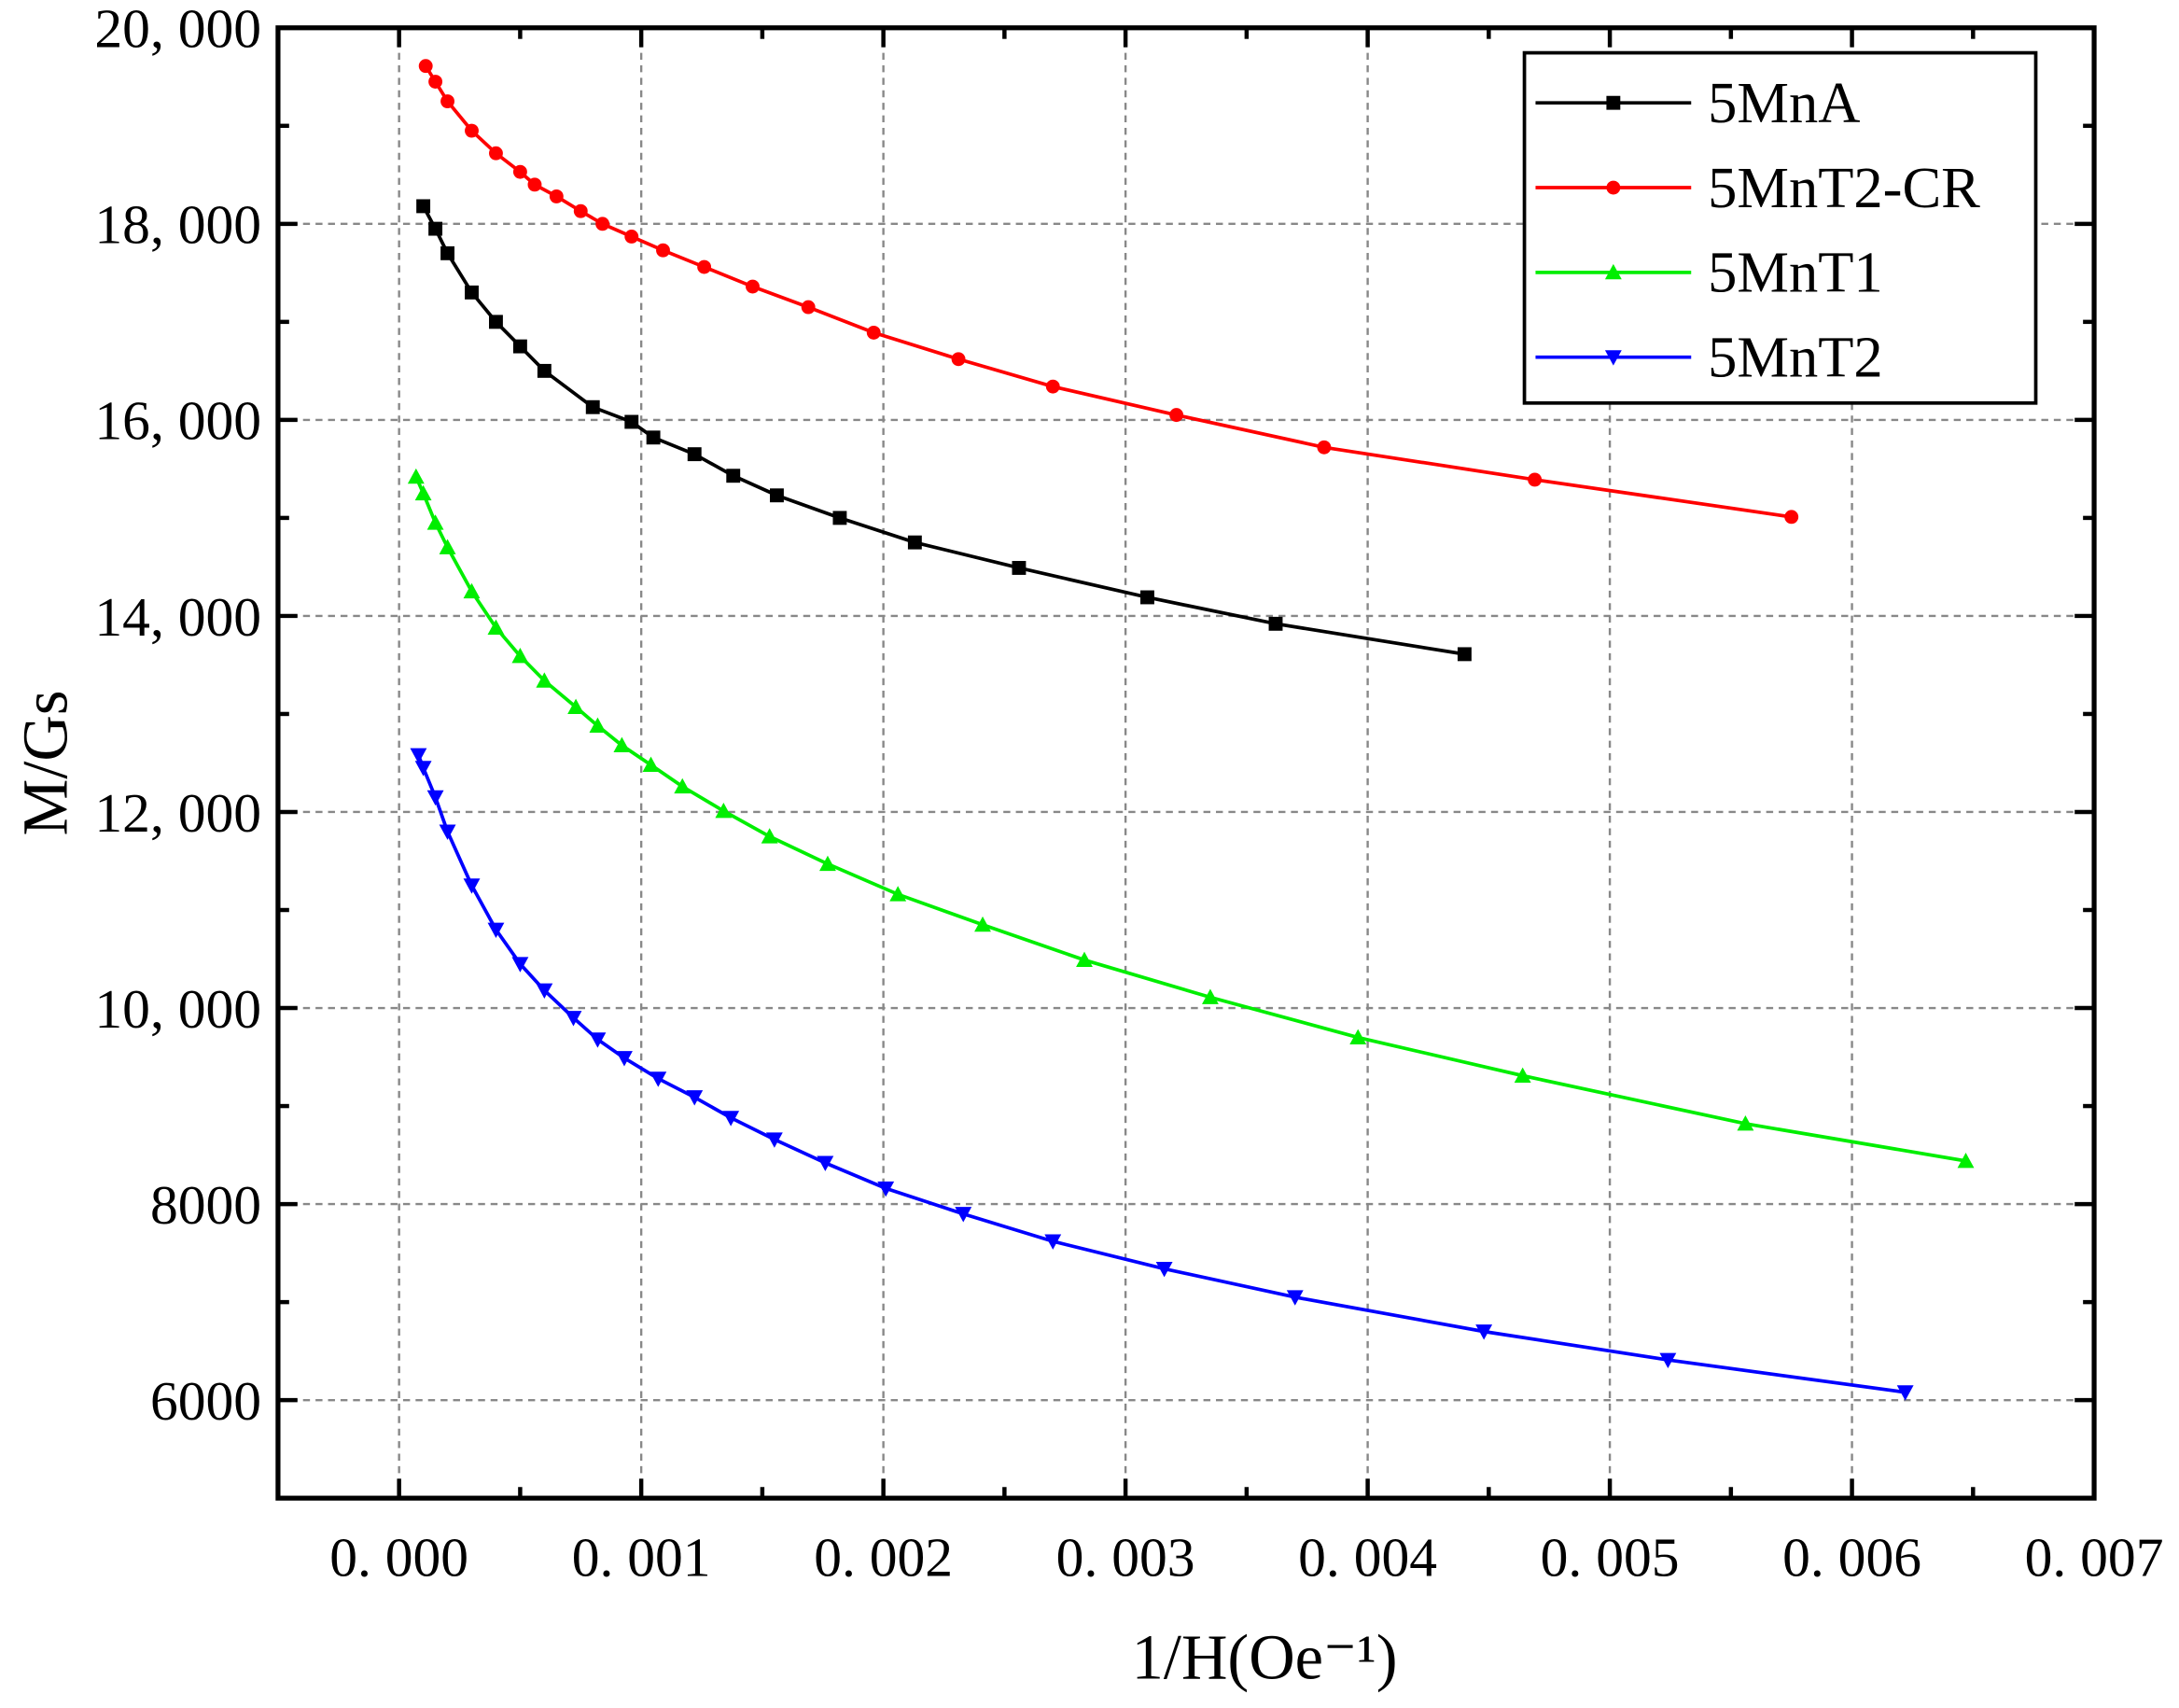  Describe the element at coordinates (642, 1558) in the screenshot. I see `x-tick-label: 0. 001` at that location.